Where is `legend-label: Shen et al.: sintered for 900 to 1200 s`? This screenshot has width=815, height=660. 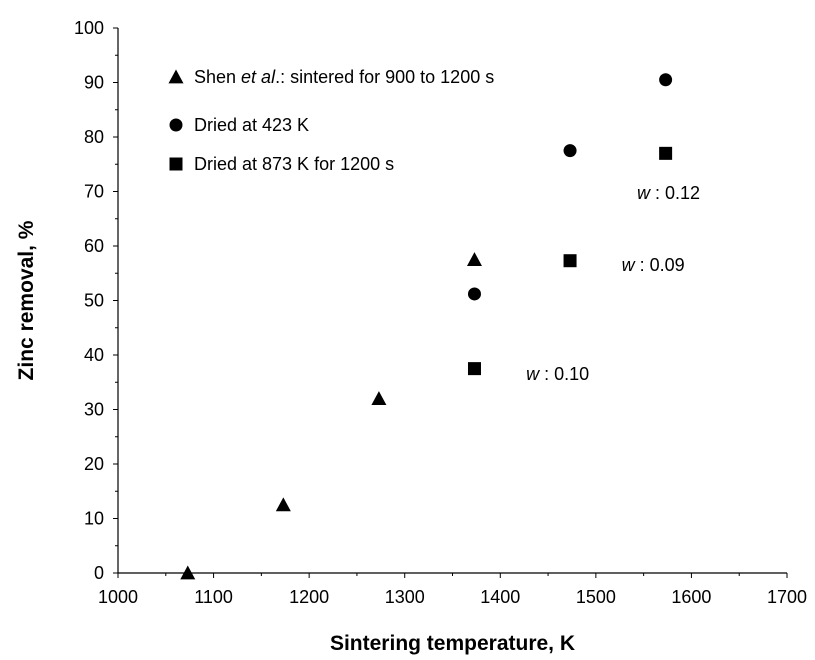 legend-label: Shen et al.: sintered for 900 to 1200 s is located at coordinates (344, 77).